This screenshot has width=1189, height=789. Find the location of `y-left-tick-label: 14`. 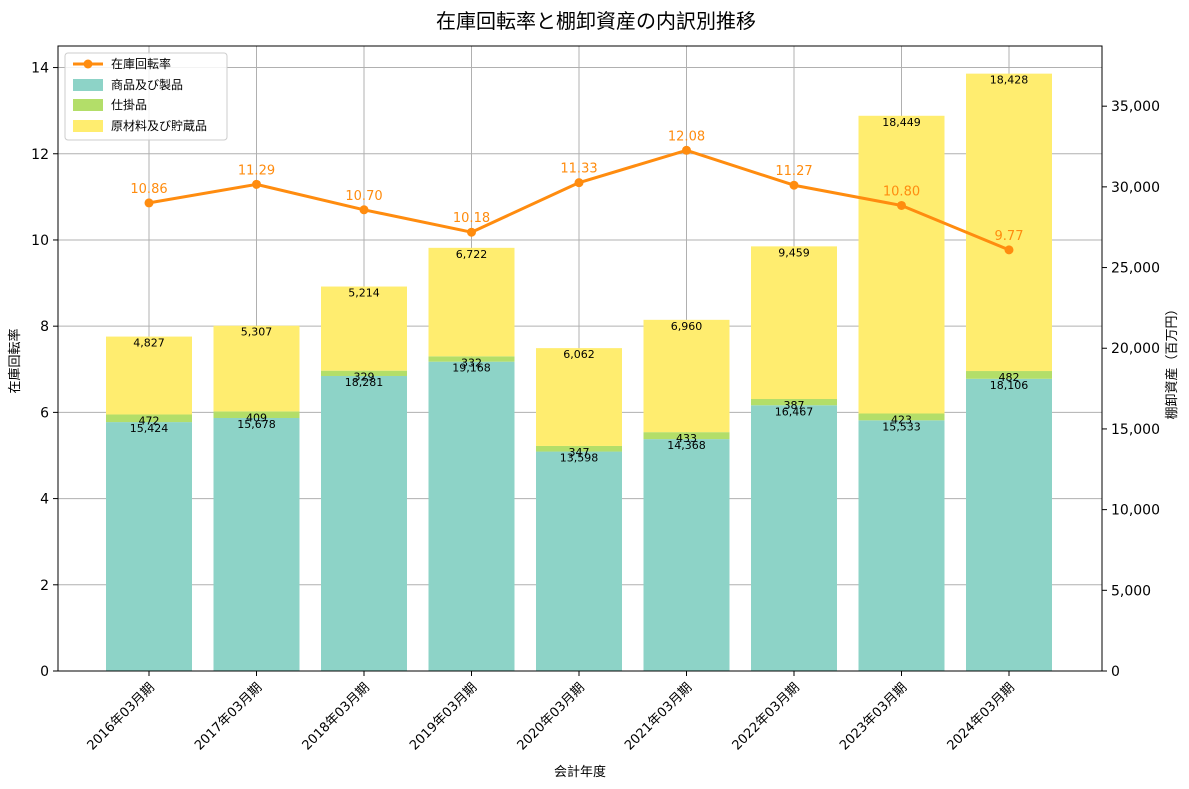

y-left-tick-label: 14 is located at coordinates (40, 69).